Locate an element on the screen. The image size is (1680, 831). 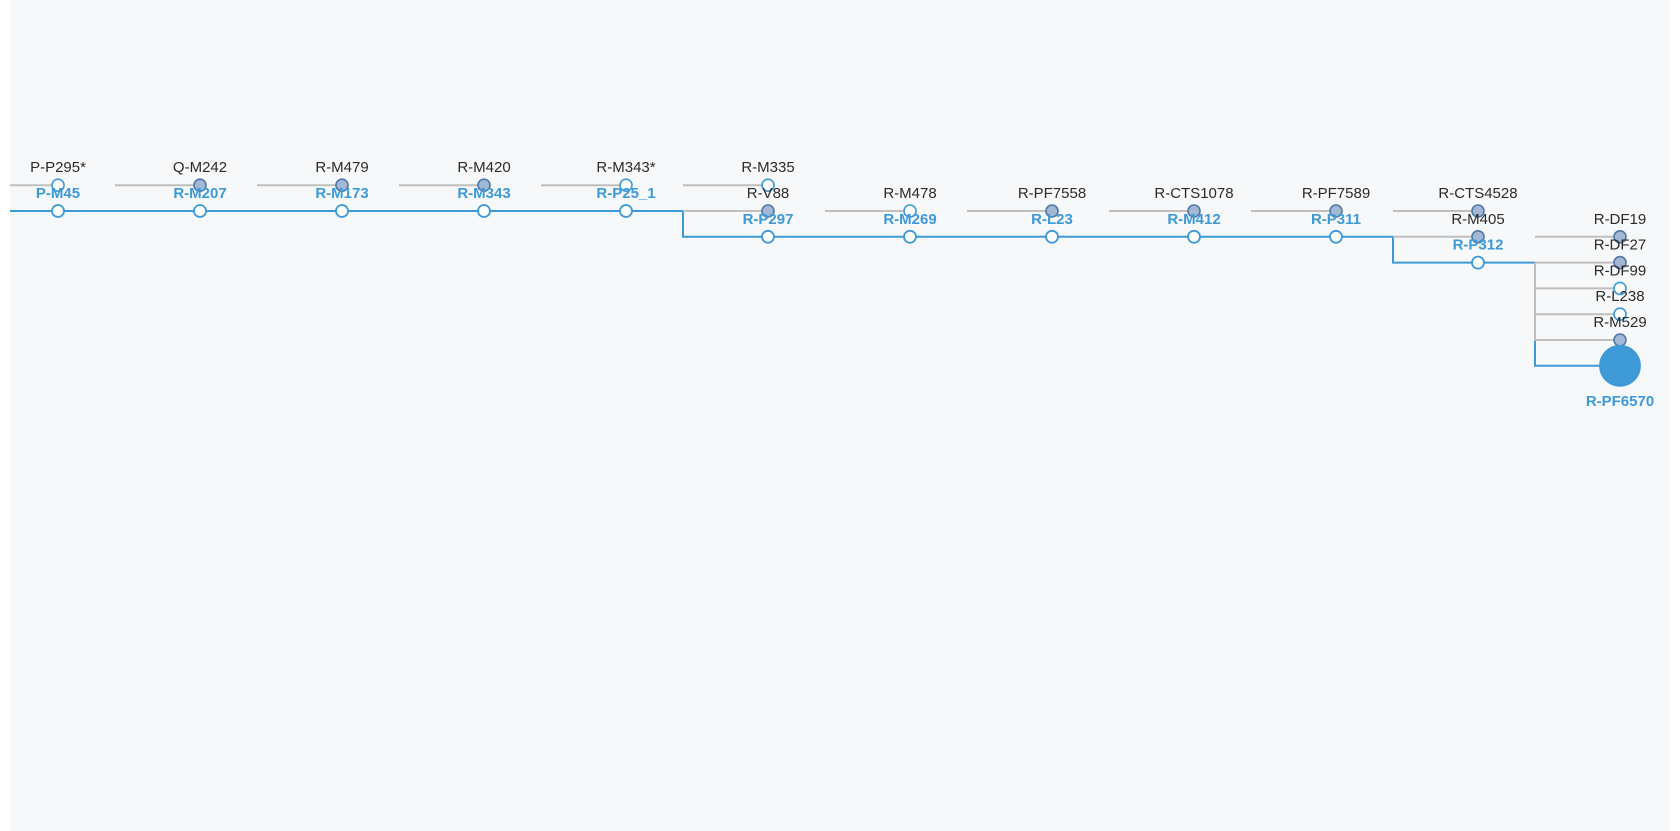
branch-label: R-DF99 is located at coordinates (1620, 270).